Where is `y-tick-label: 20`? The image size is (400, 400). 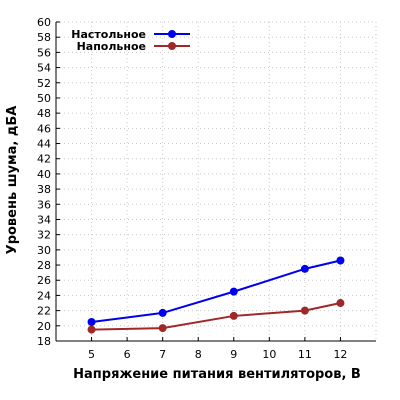
y-tick-label: 20 is located at coordinates (44, 326).